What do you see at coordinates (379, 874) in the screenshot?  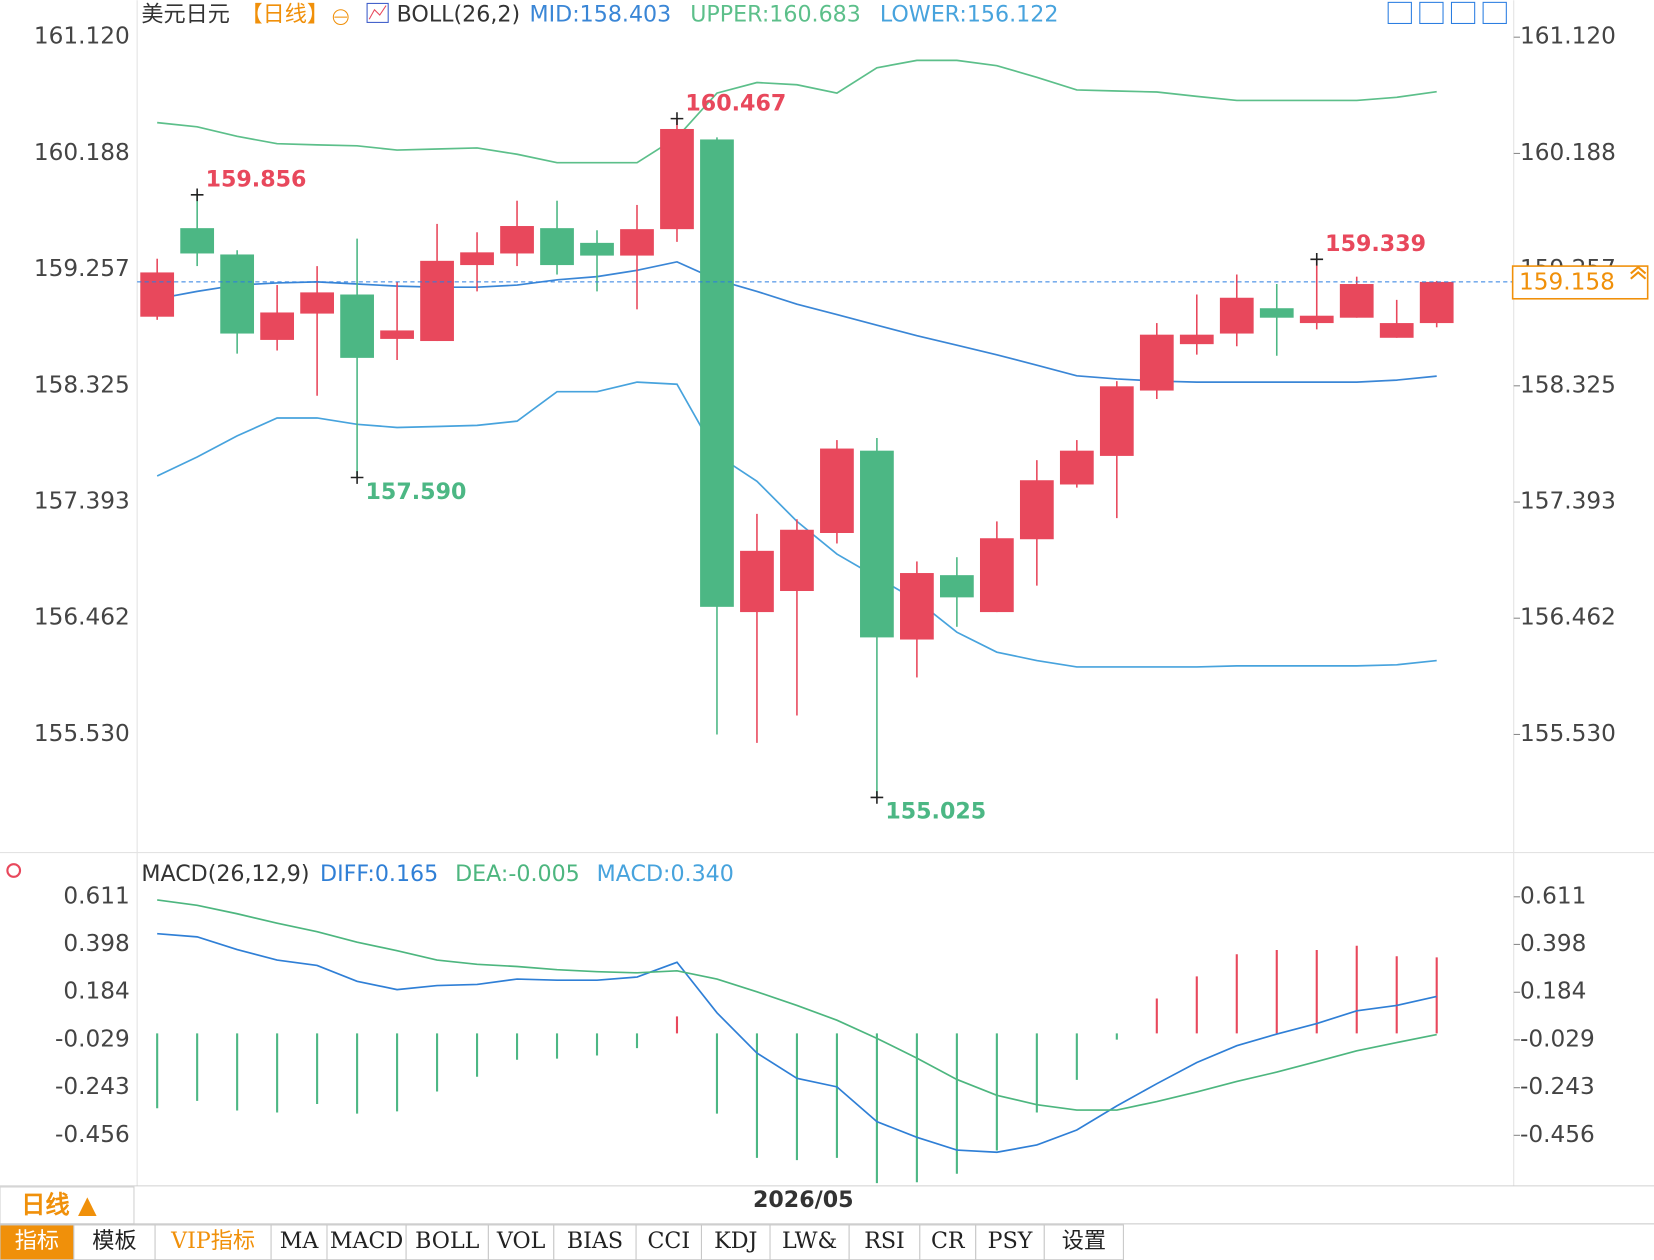 I see `legend-entry: DIFF:0.165` at bounding box center [379, 874].